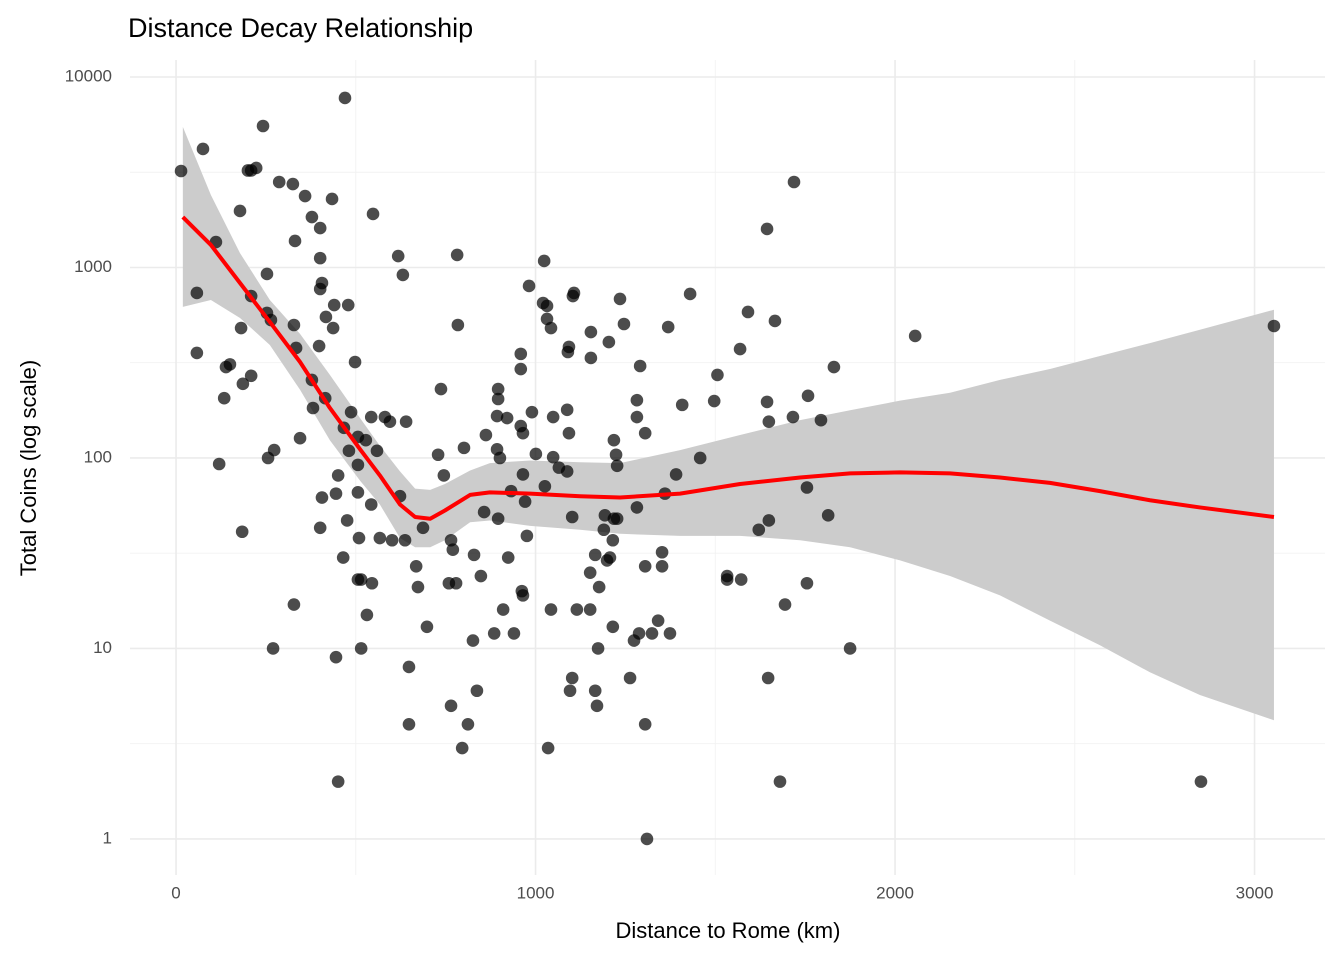 This screenshot has height=960, width=1344. Describe the element at coordinates (98, 456) in the screenshot. I see `y-tick-label: 100` at that location.